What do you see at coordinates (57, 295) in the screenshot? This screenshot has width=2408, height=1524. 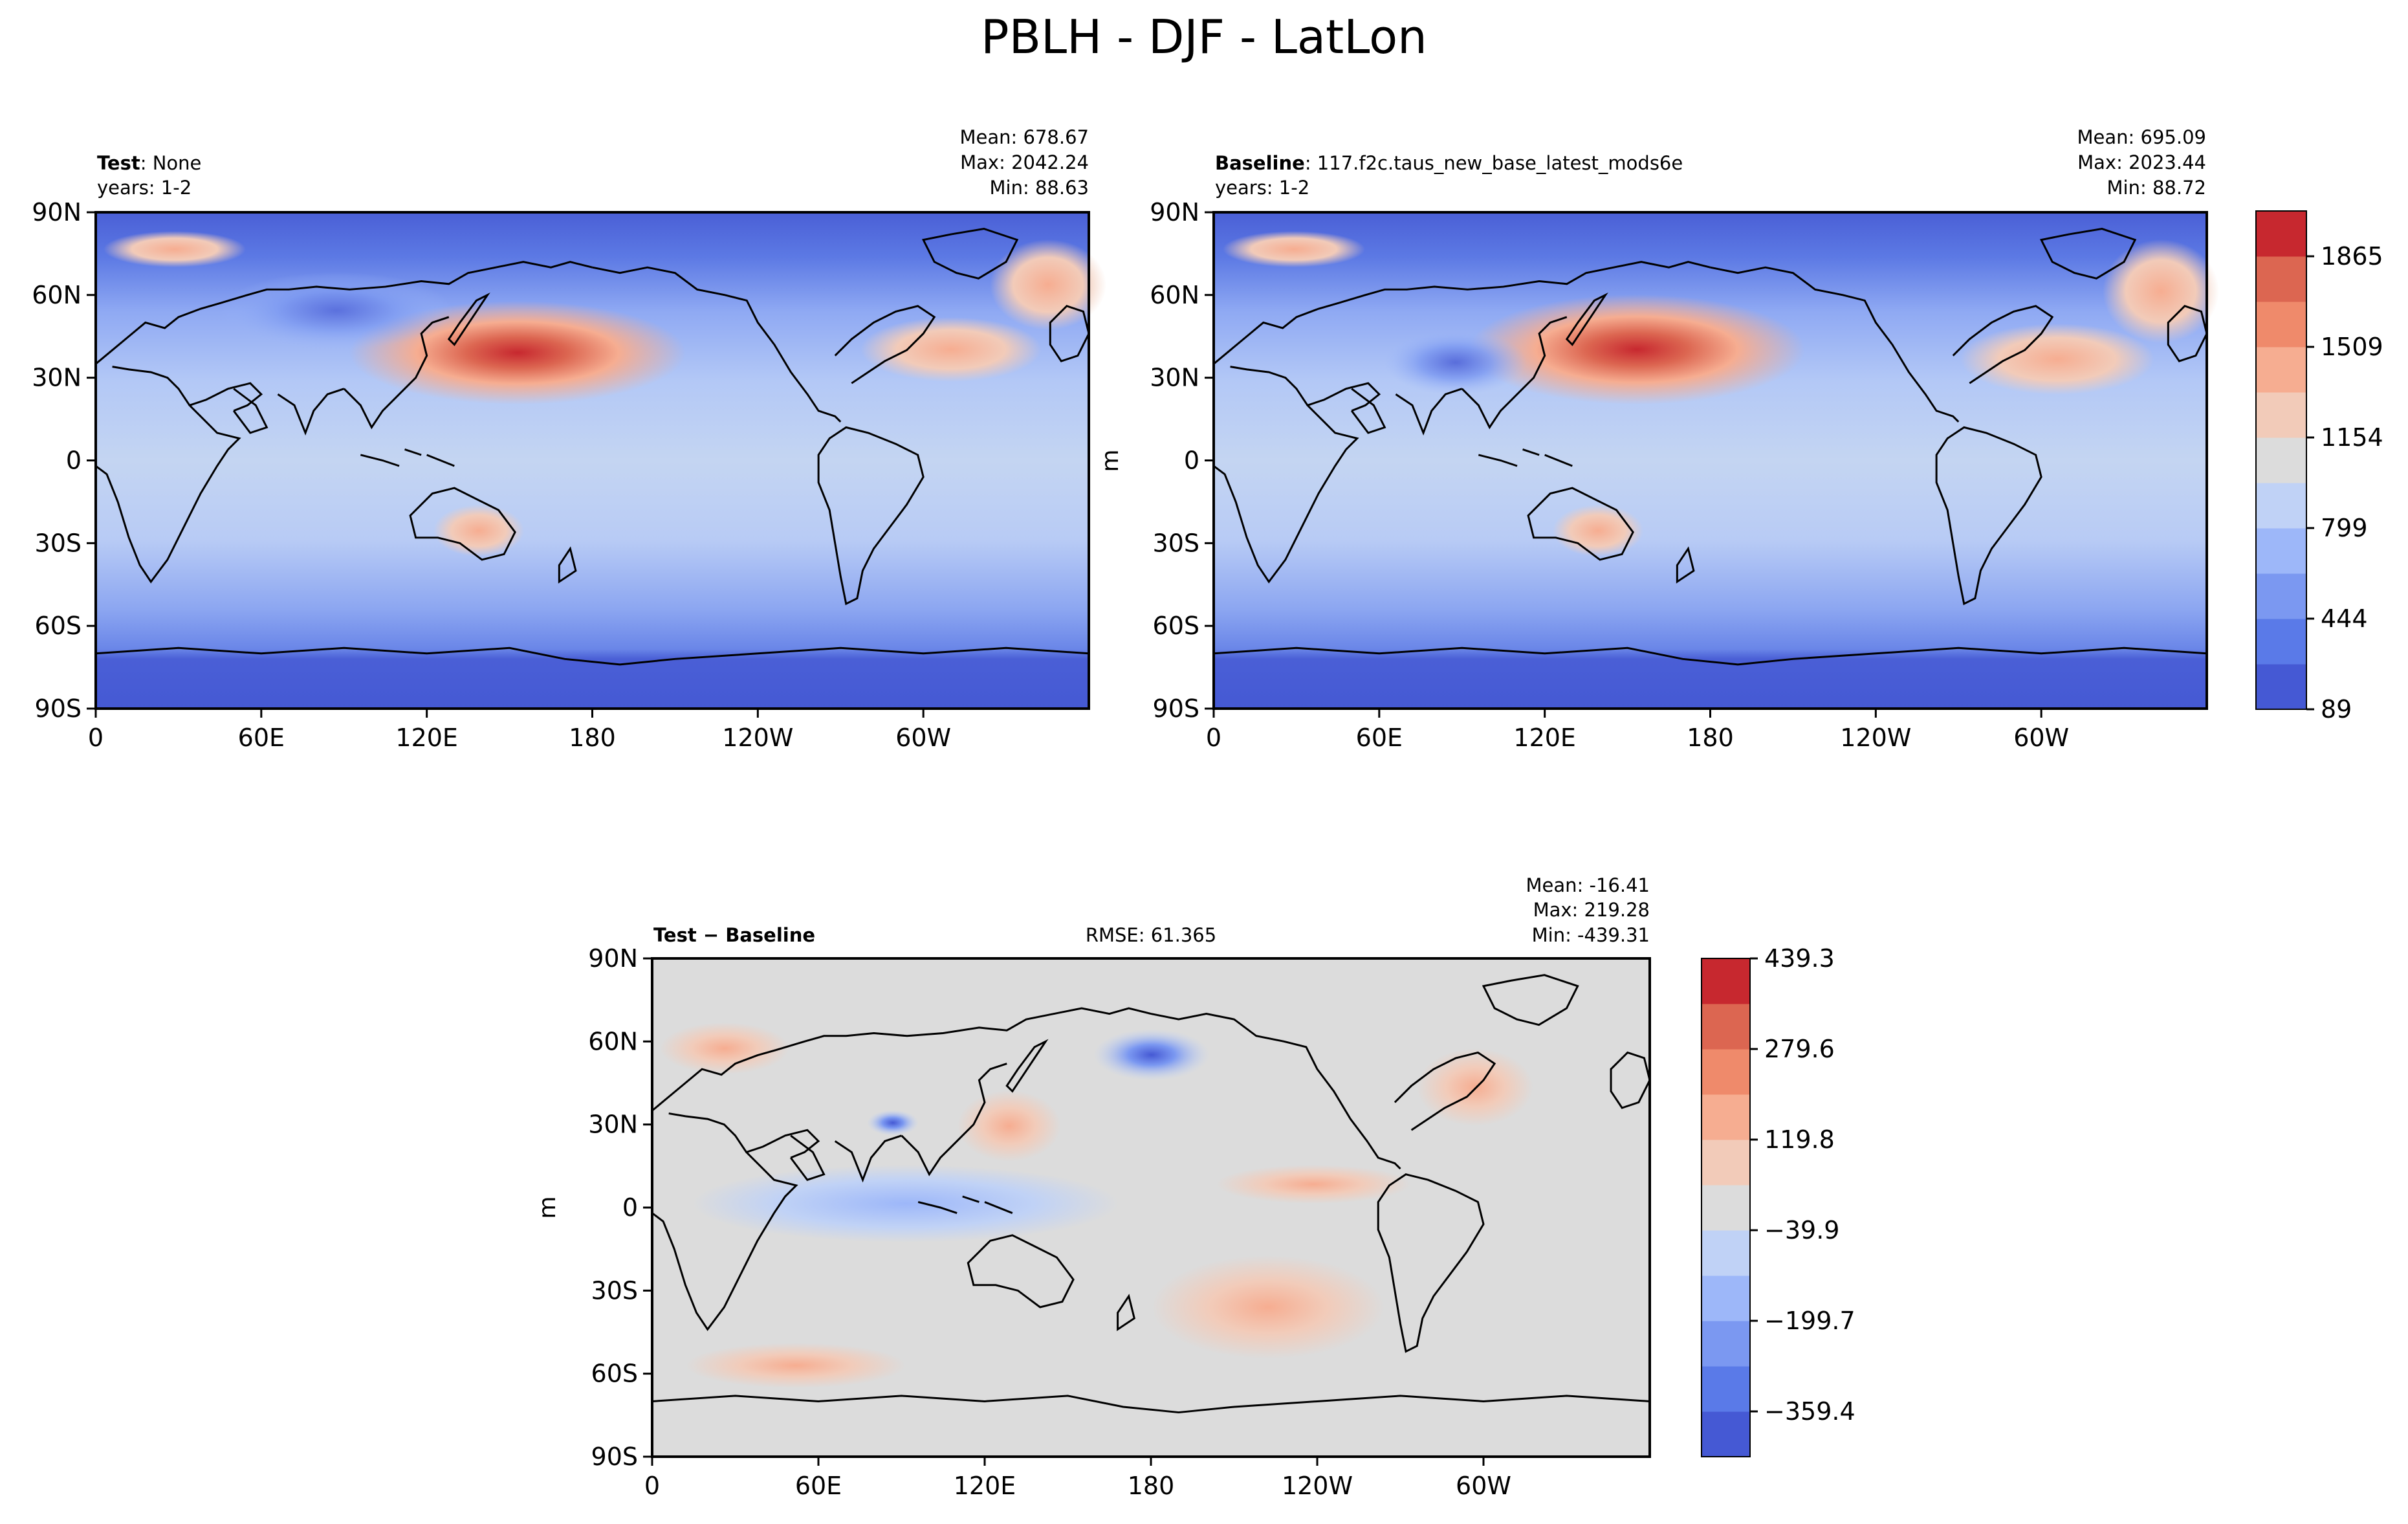 I see `test-ytick-label: 60N` at bounding box center [57, 295].